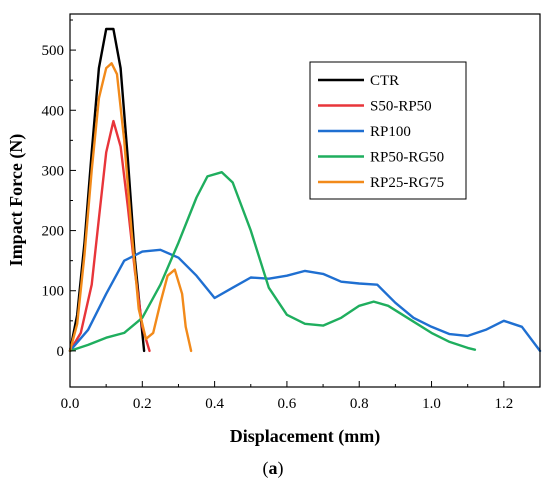 The image size is (550, 490). I want to click on legend-label-rp25-rg75: RP25-RG75, so click(407, 183).